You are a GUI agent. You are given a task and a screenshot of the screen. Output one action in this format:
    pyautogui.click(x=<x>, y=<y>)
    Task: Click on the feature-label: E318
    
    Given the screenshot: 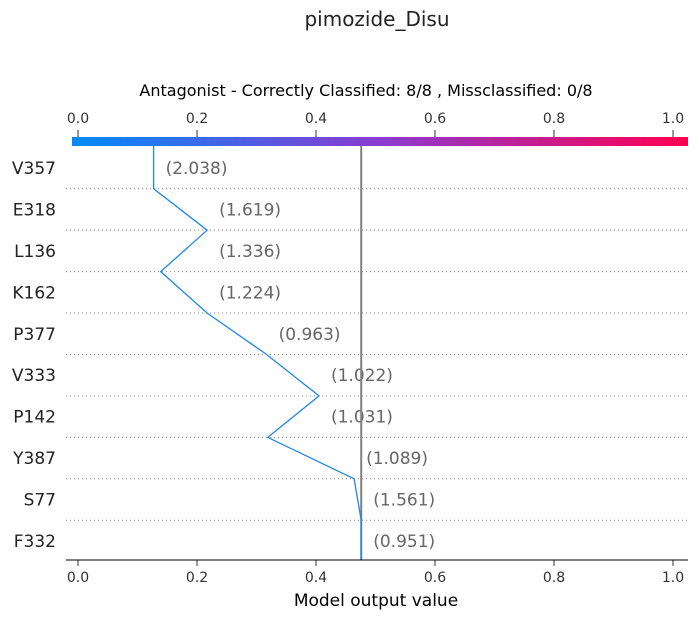 What is the action you would take?
    pyautogui.click(x=34, y=210)
    